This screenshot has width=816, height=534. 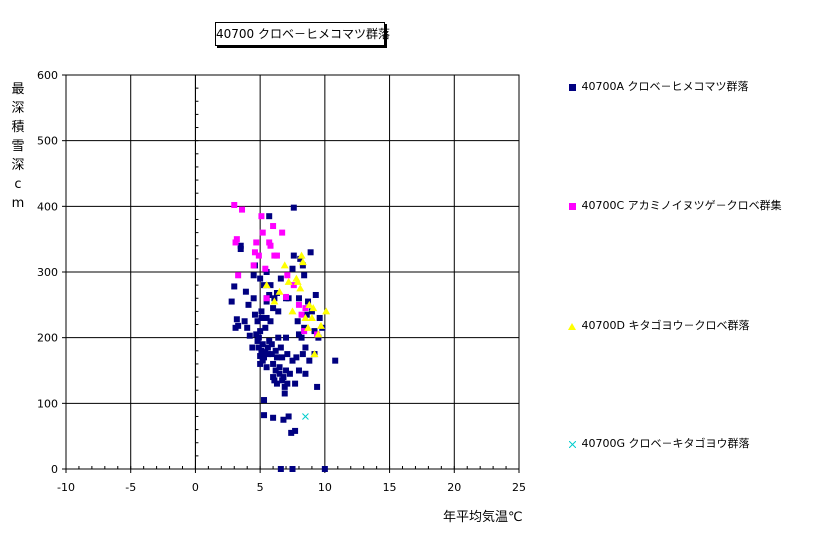 I want to click on y-axis-label: 最深積雪深cm, so click(x=18, y=146).